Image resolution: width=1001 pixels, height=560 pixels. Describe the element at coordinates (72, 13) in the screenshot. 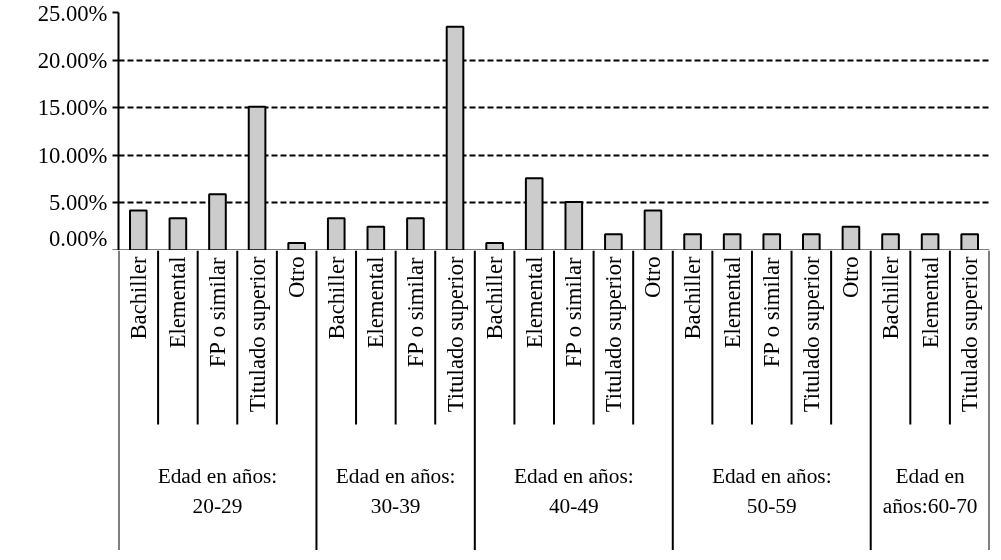

I see `y-tick-label: 25.00%` at that location.